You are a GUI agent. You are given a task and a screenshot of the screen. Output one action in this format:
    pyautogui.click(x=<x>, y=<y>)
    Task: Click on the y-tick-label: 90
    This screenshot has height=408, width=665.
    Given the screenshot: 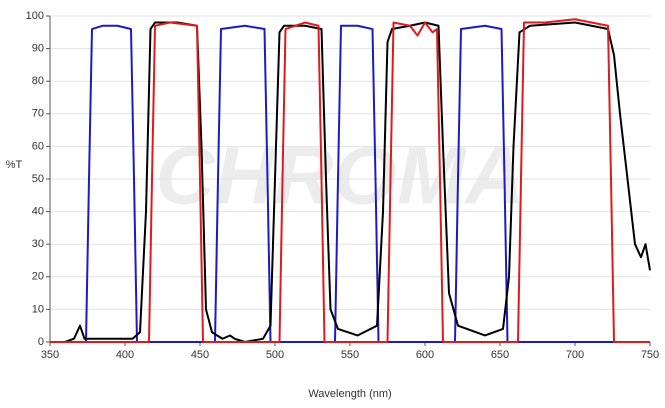 What is the action you would take?
    pyautogui.click(x=38, y=49)
    